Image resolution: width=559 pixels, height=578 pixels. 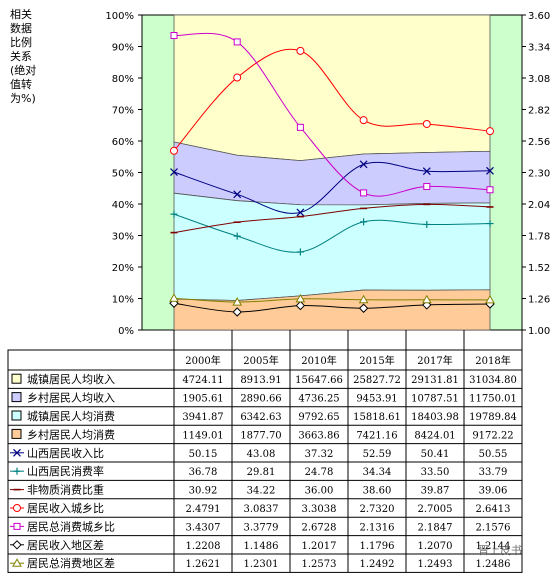 What do you see at coordinates (493, 491) in the screenshot?
I see `table-cell: 39.06` at bounding box center [493, 491].